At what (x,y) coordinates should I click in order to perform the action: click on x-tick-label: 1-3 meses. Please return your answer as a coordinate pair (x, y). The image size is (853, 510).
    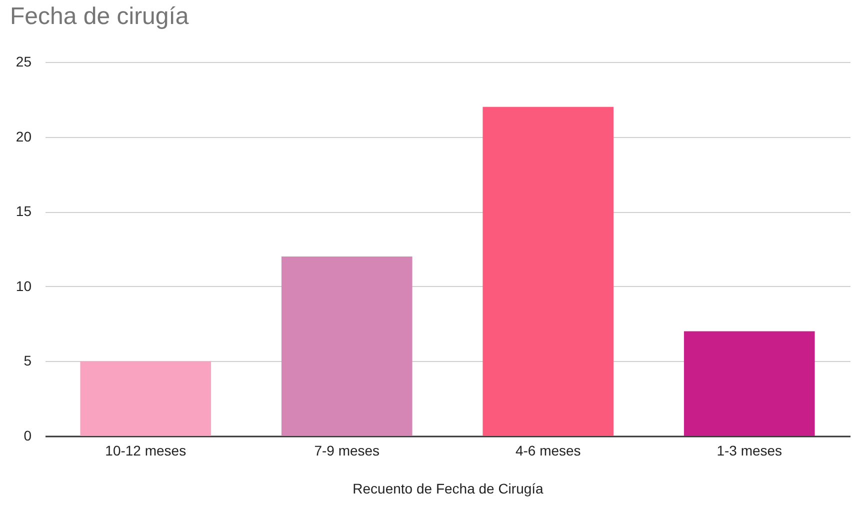
    Looking at the image, I should click on (749, 450).